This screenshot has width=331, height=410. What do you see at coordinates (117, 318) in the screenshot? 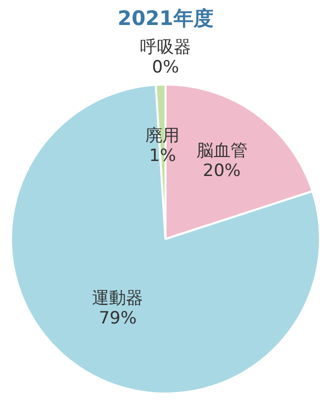
I see `data-label: 79%` at bounding box center [117, 318].